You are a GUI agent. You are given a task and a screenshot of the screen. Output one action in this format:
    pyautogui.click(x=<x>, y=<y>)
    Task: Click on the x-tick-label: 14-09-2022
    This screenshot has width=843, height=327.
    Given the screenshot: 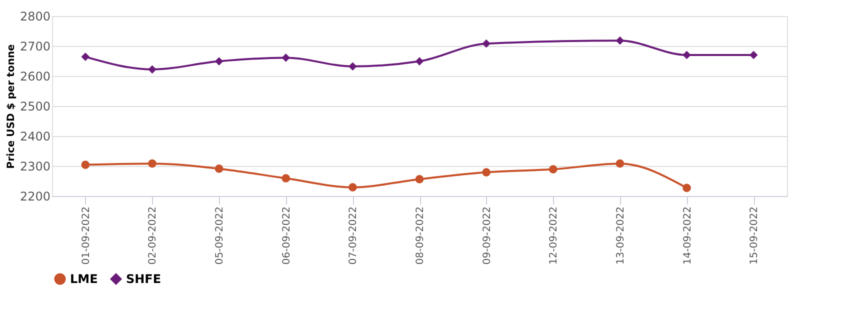 What is the action you would take?
    pyautogui.click(x=688, y=235)
    